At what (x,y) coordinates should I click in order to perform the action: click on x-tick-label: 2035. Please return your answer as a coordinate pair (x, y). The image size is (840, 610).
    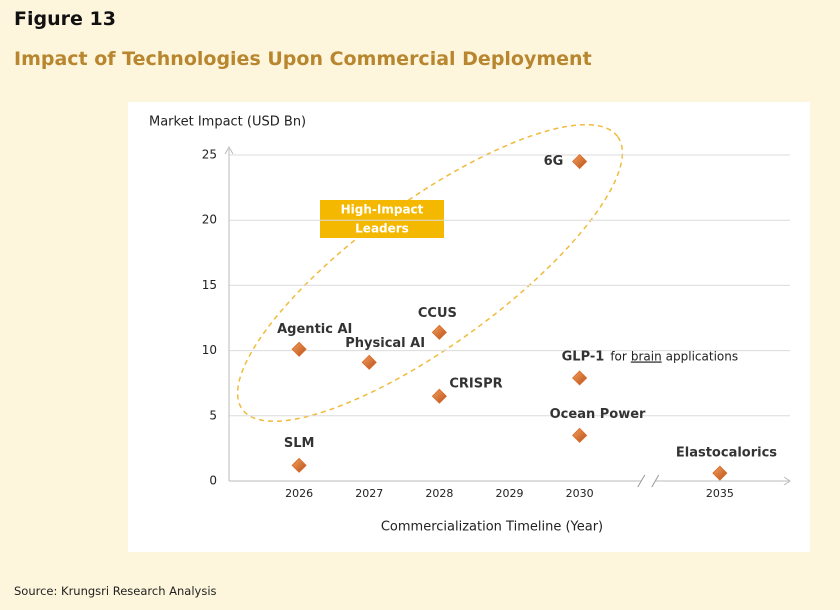
    Looking at the image, I should click on (720, 493).